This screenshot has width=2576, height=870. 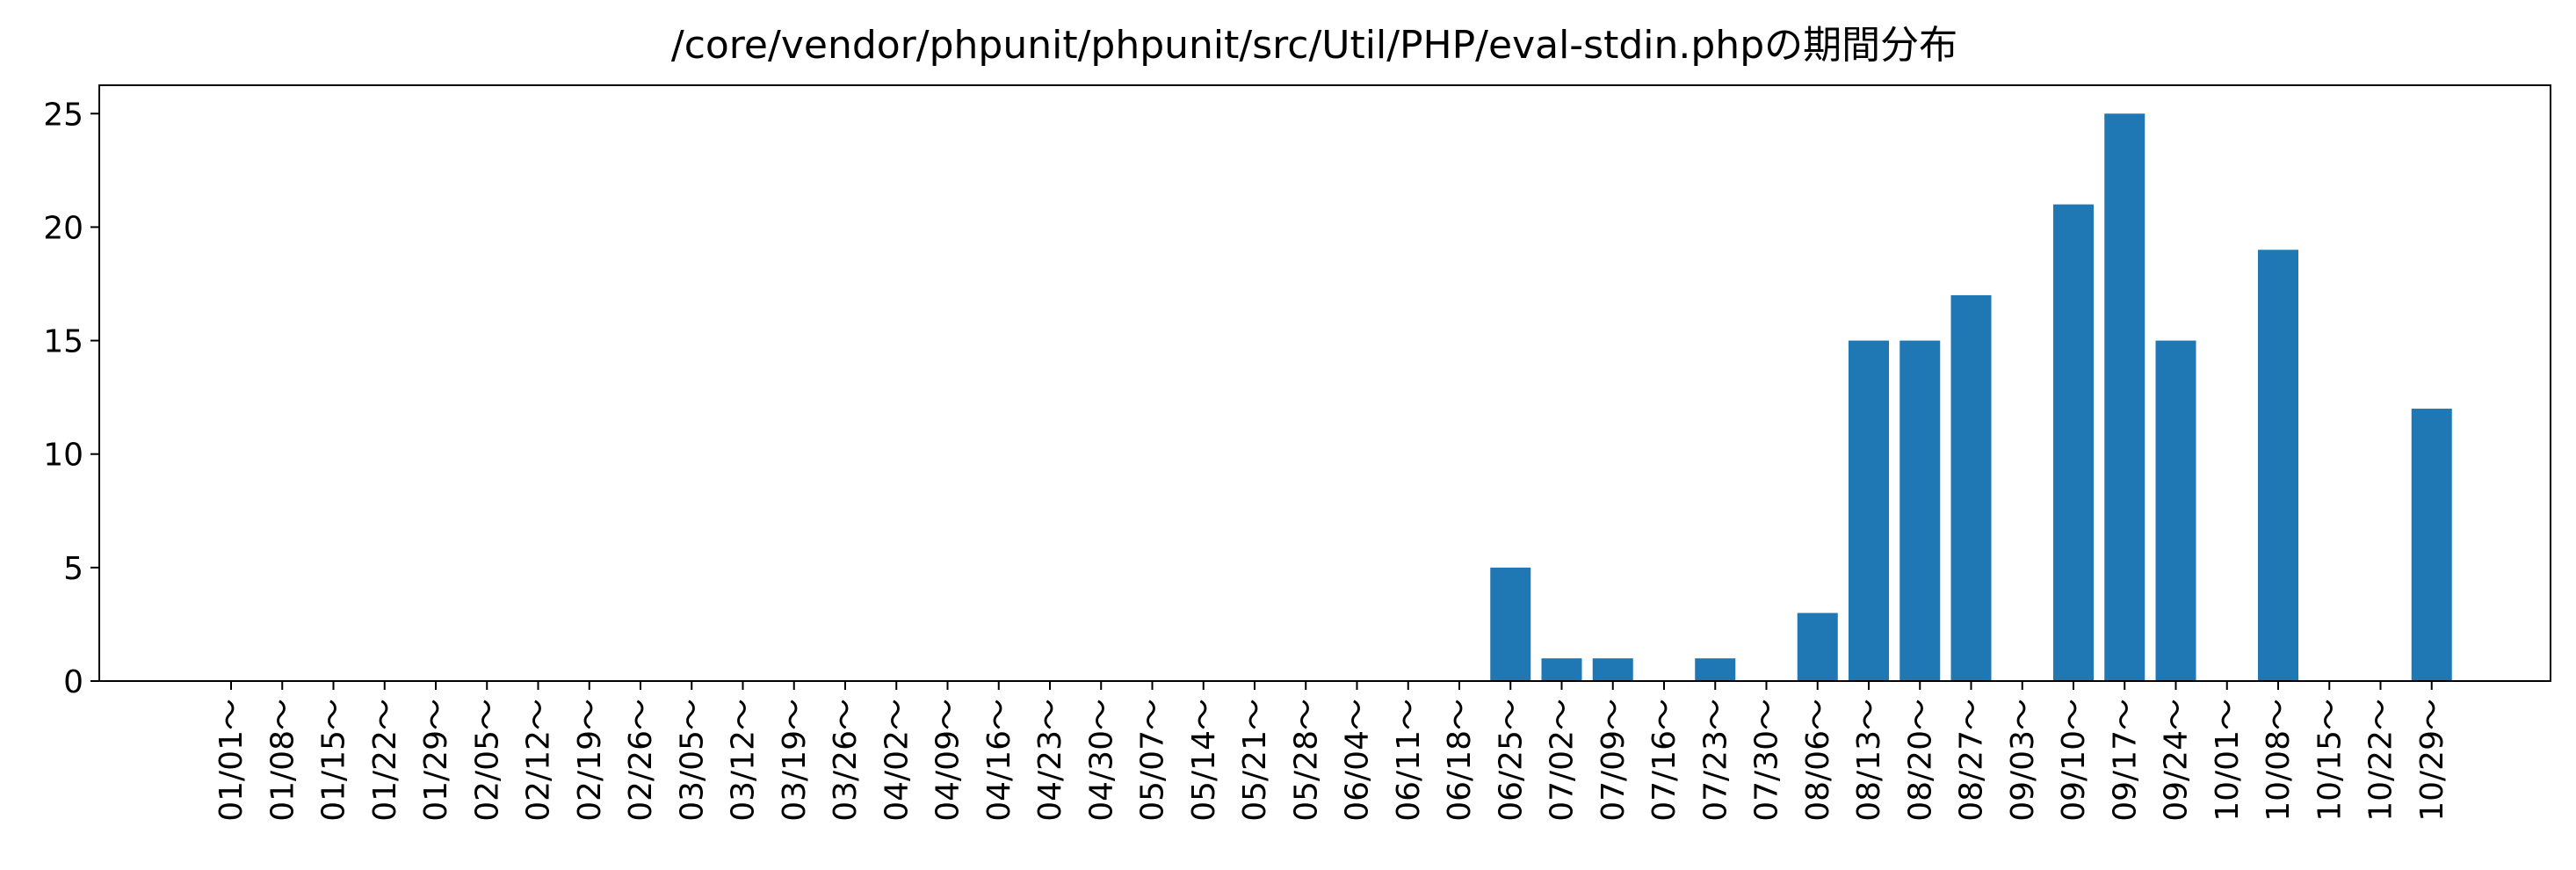 I want to click on x-tick-label: 02/05～, so click(x=487, y=761).